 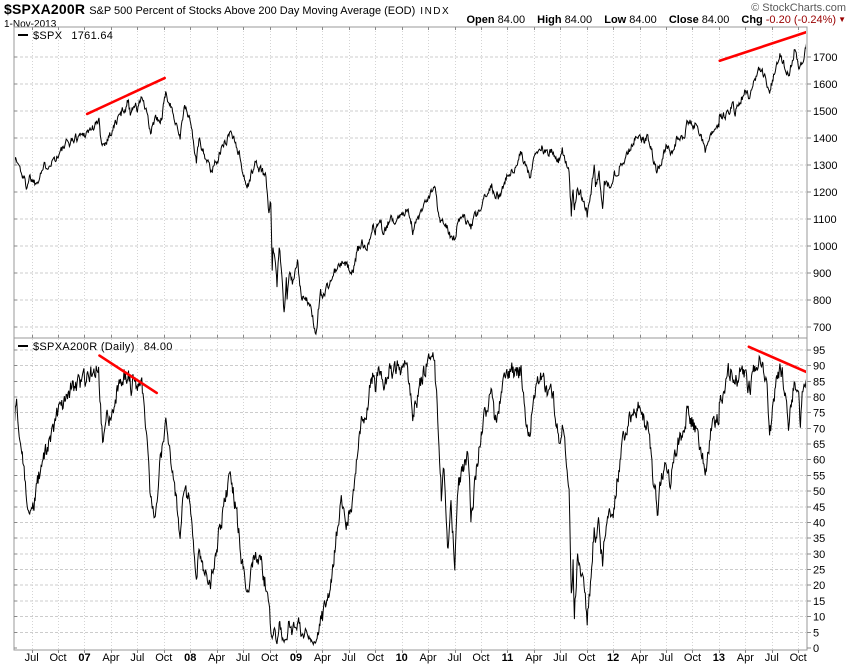 I want to click on y-tick-label: 35, so click(x=819, y=539).